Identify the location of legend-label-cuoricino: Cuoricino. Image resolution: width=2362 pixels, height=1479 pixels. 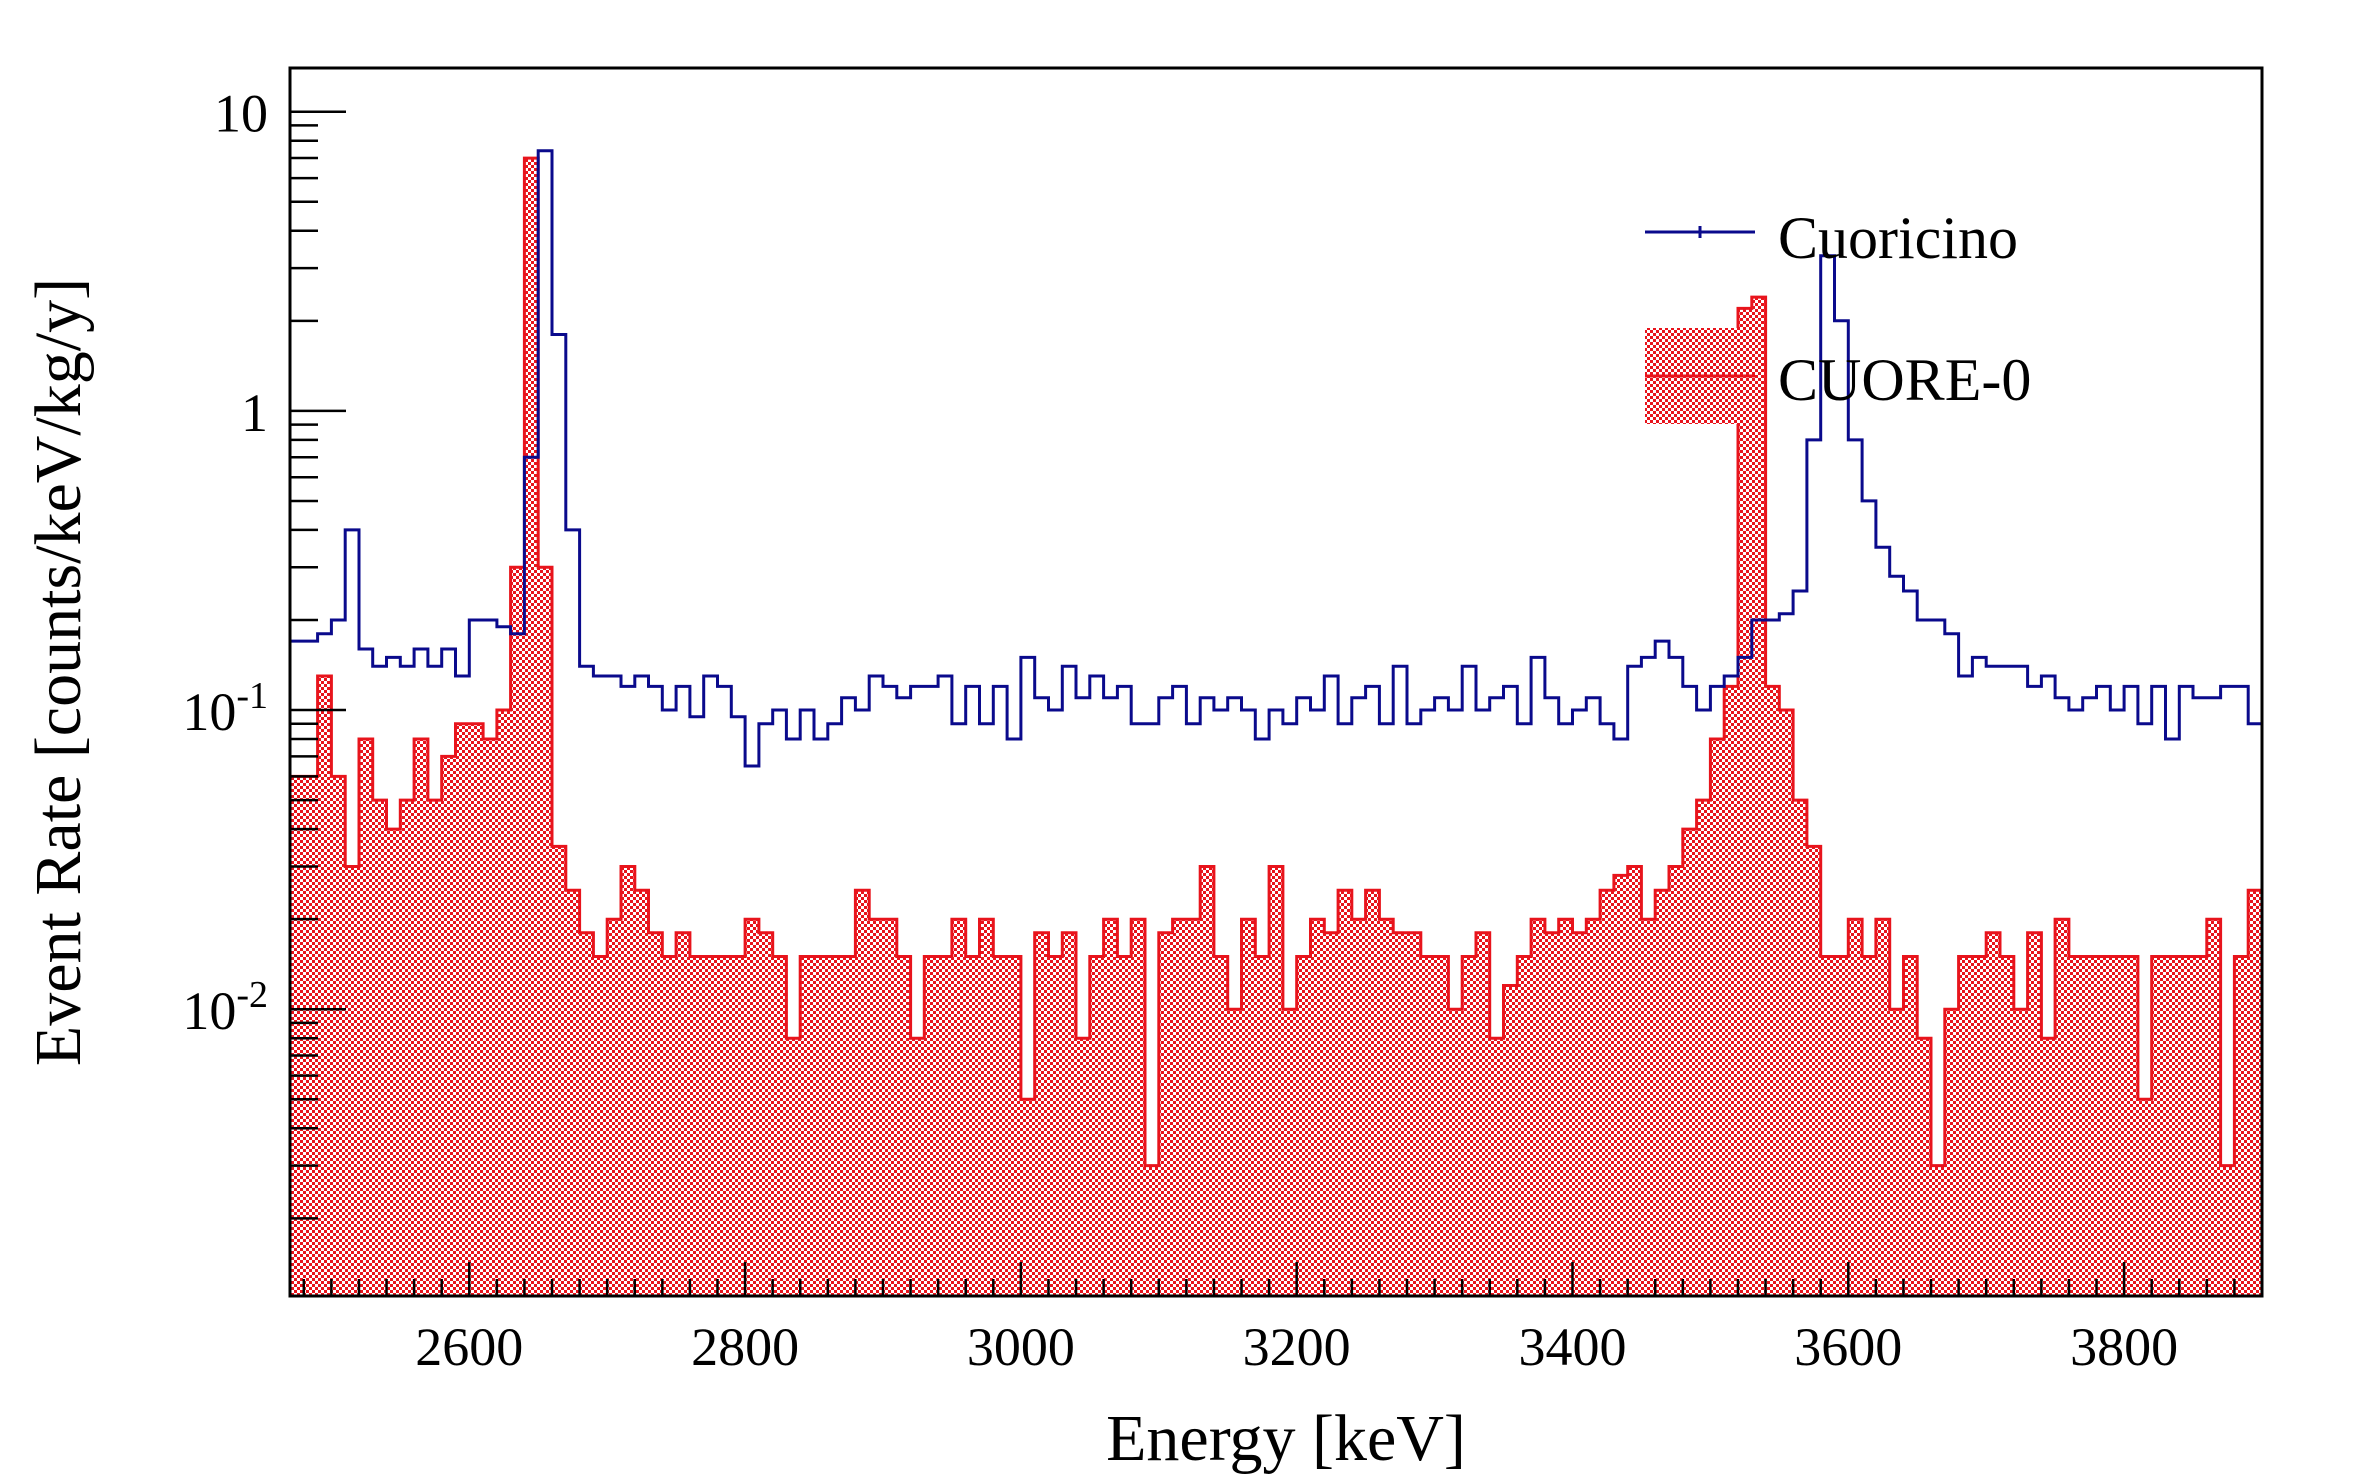
(1898, 238).